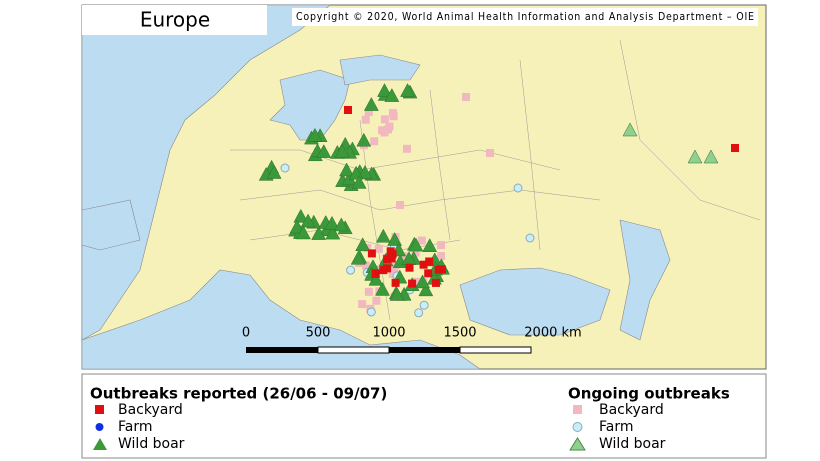 Image resolution: width=820 pixels, height=461 pixels. I want to click on scale-label: 2000 km, so click(552, 333).